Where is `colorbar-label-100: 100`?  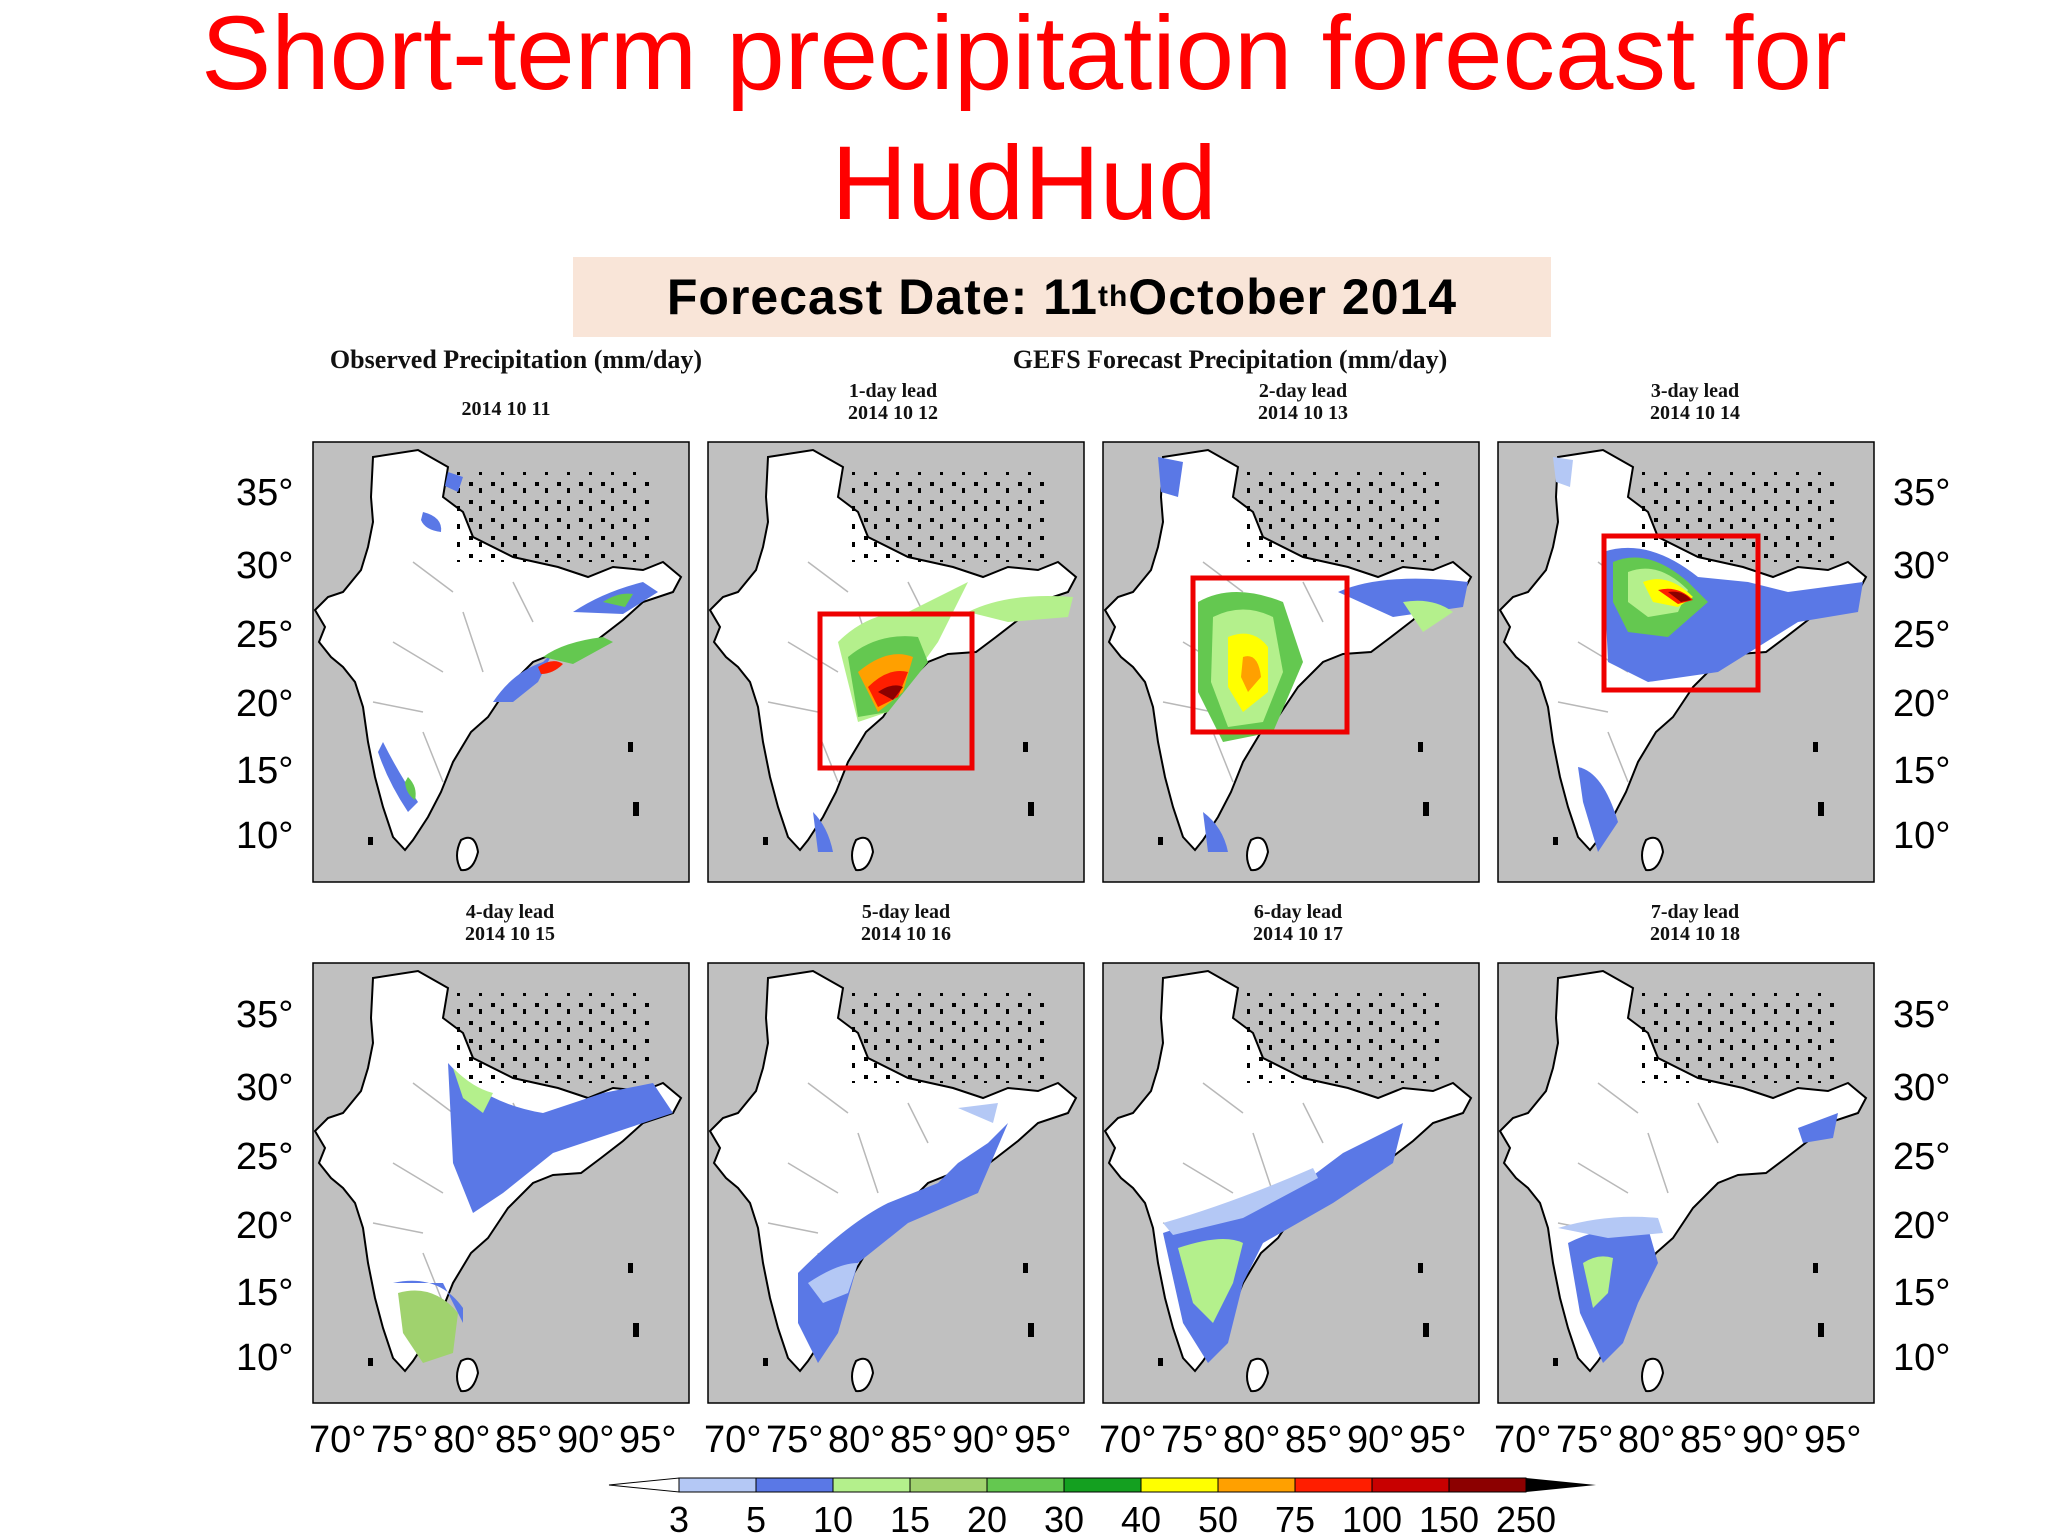 colorbar-label-100: 100 is located at coordinates (1372, 1517).